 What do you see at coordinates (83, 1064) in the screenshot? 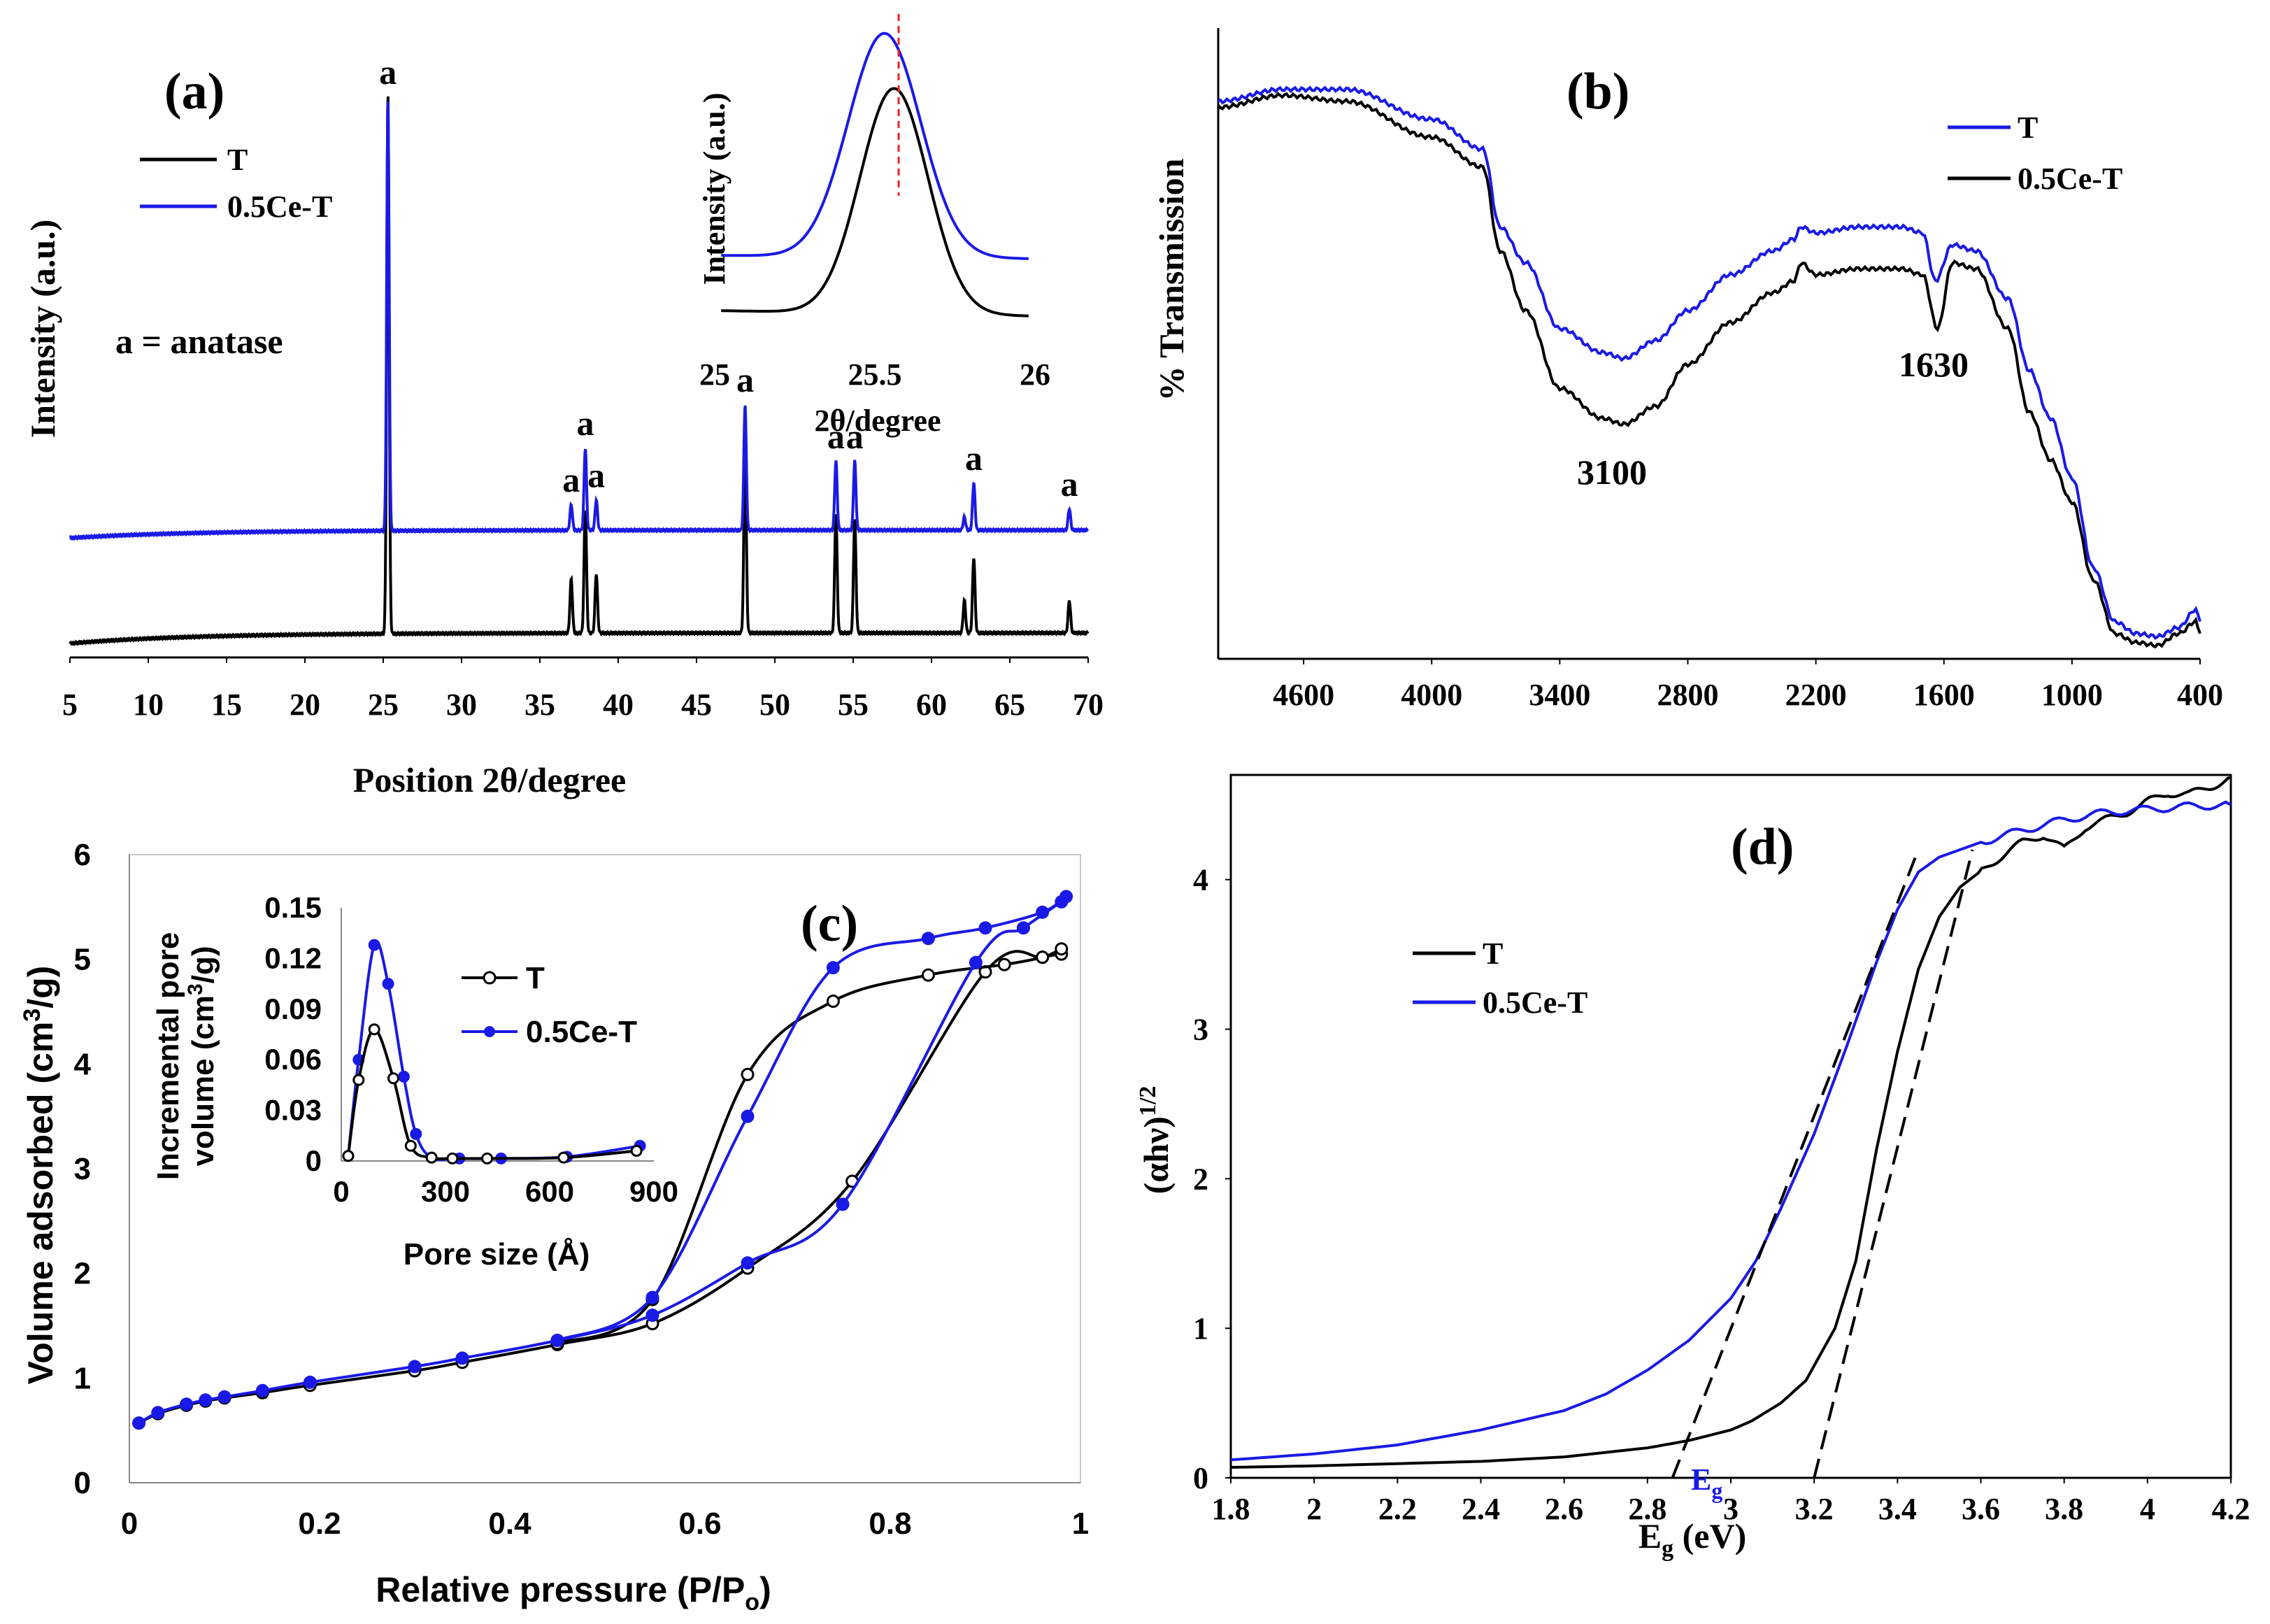
I see `panel-c-y-tick-label: 4` at bounding box center [83, 1064].